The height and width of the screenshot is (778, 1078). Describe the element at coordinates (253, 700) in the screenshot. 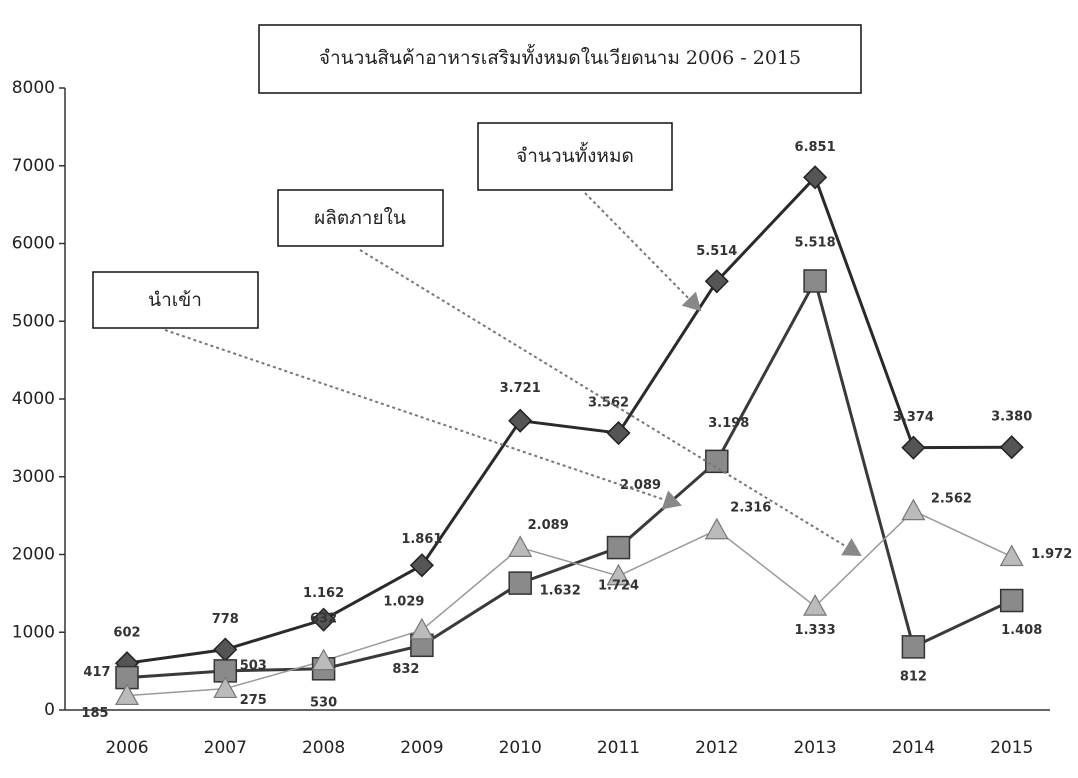

I see `value-label: 275` at that location.